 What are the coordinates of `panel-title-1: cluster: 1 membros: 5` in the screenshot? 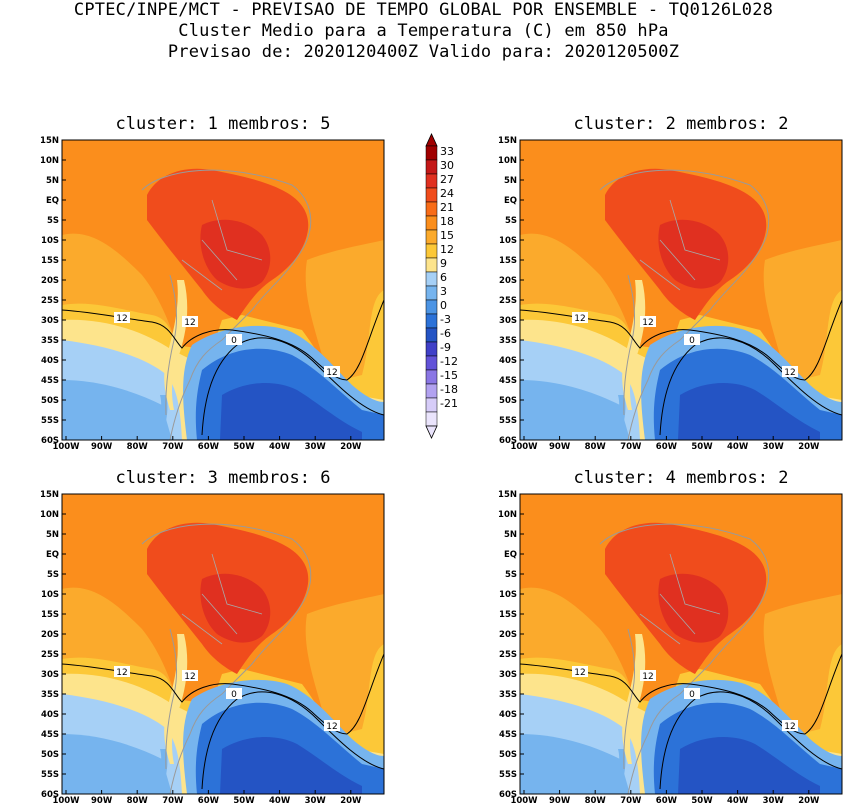 It's located at (223, 124).